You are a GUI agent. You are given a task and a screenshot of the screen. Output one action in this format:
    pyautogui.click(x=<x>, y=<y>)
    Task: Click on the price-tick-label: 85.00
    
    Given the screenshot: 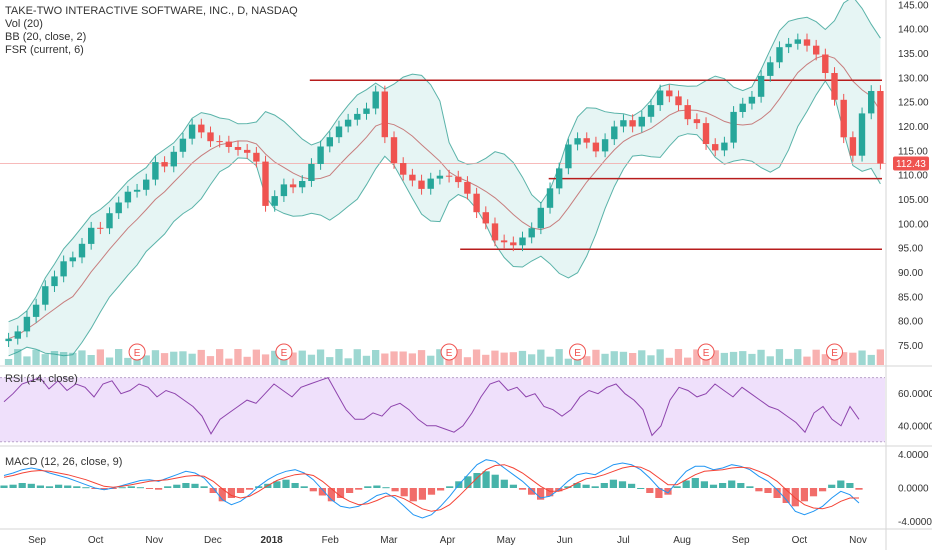 What is the action you would take?
    pyautogui.click(x=910, y=297)
    